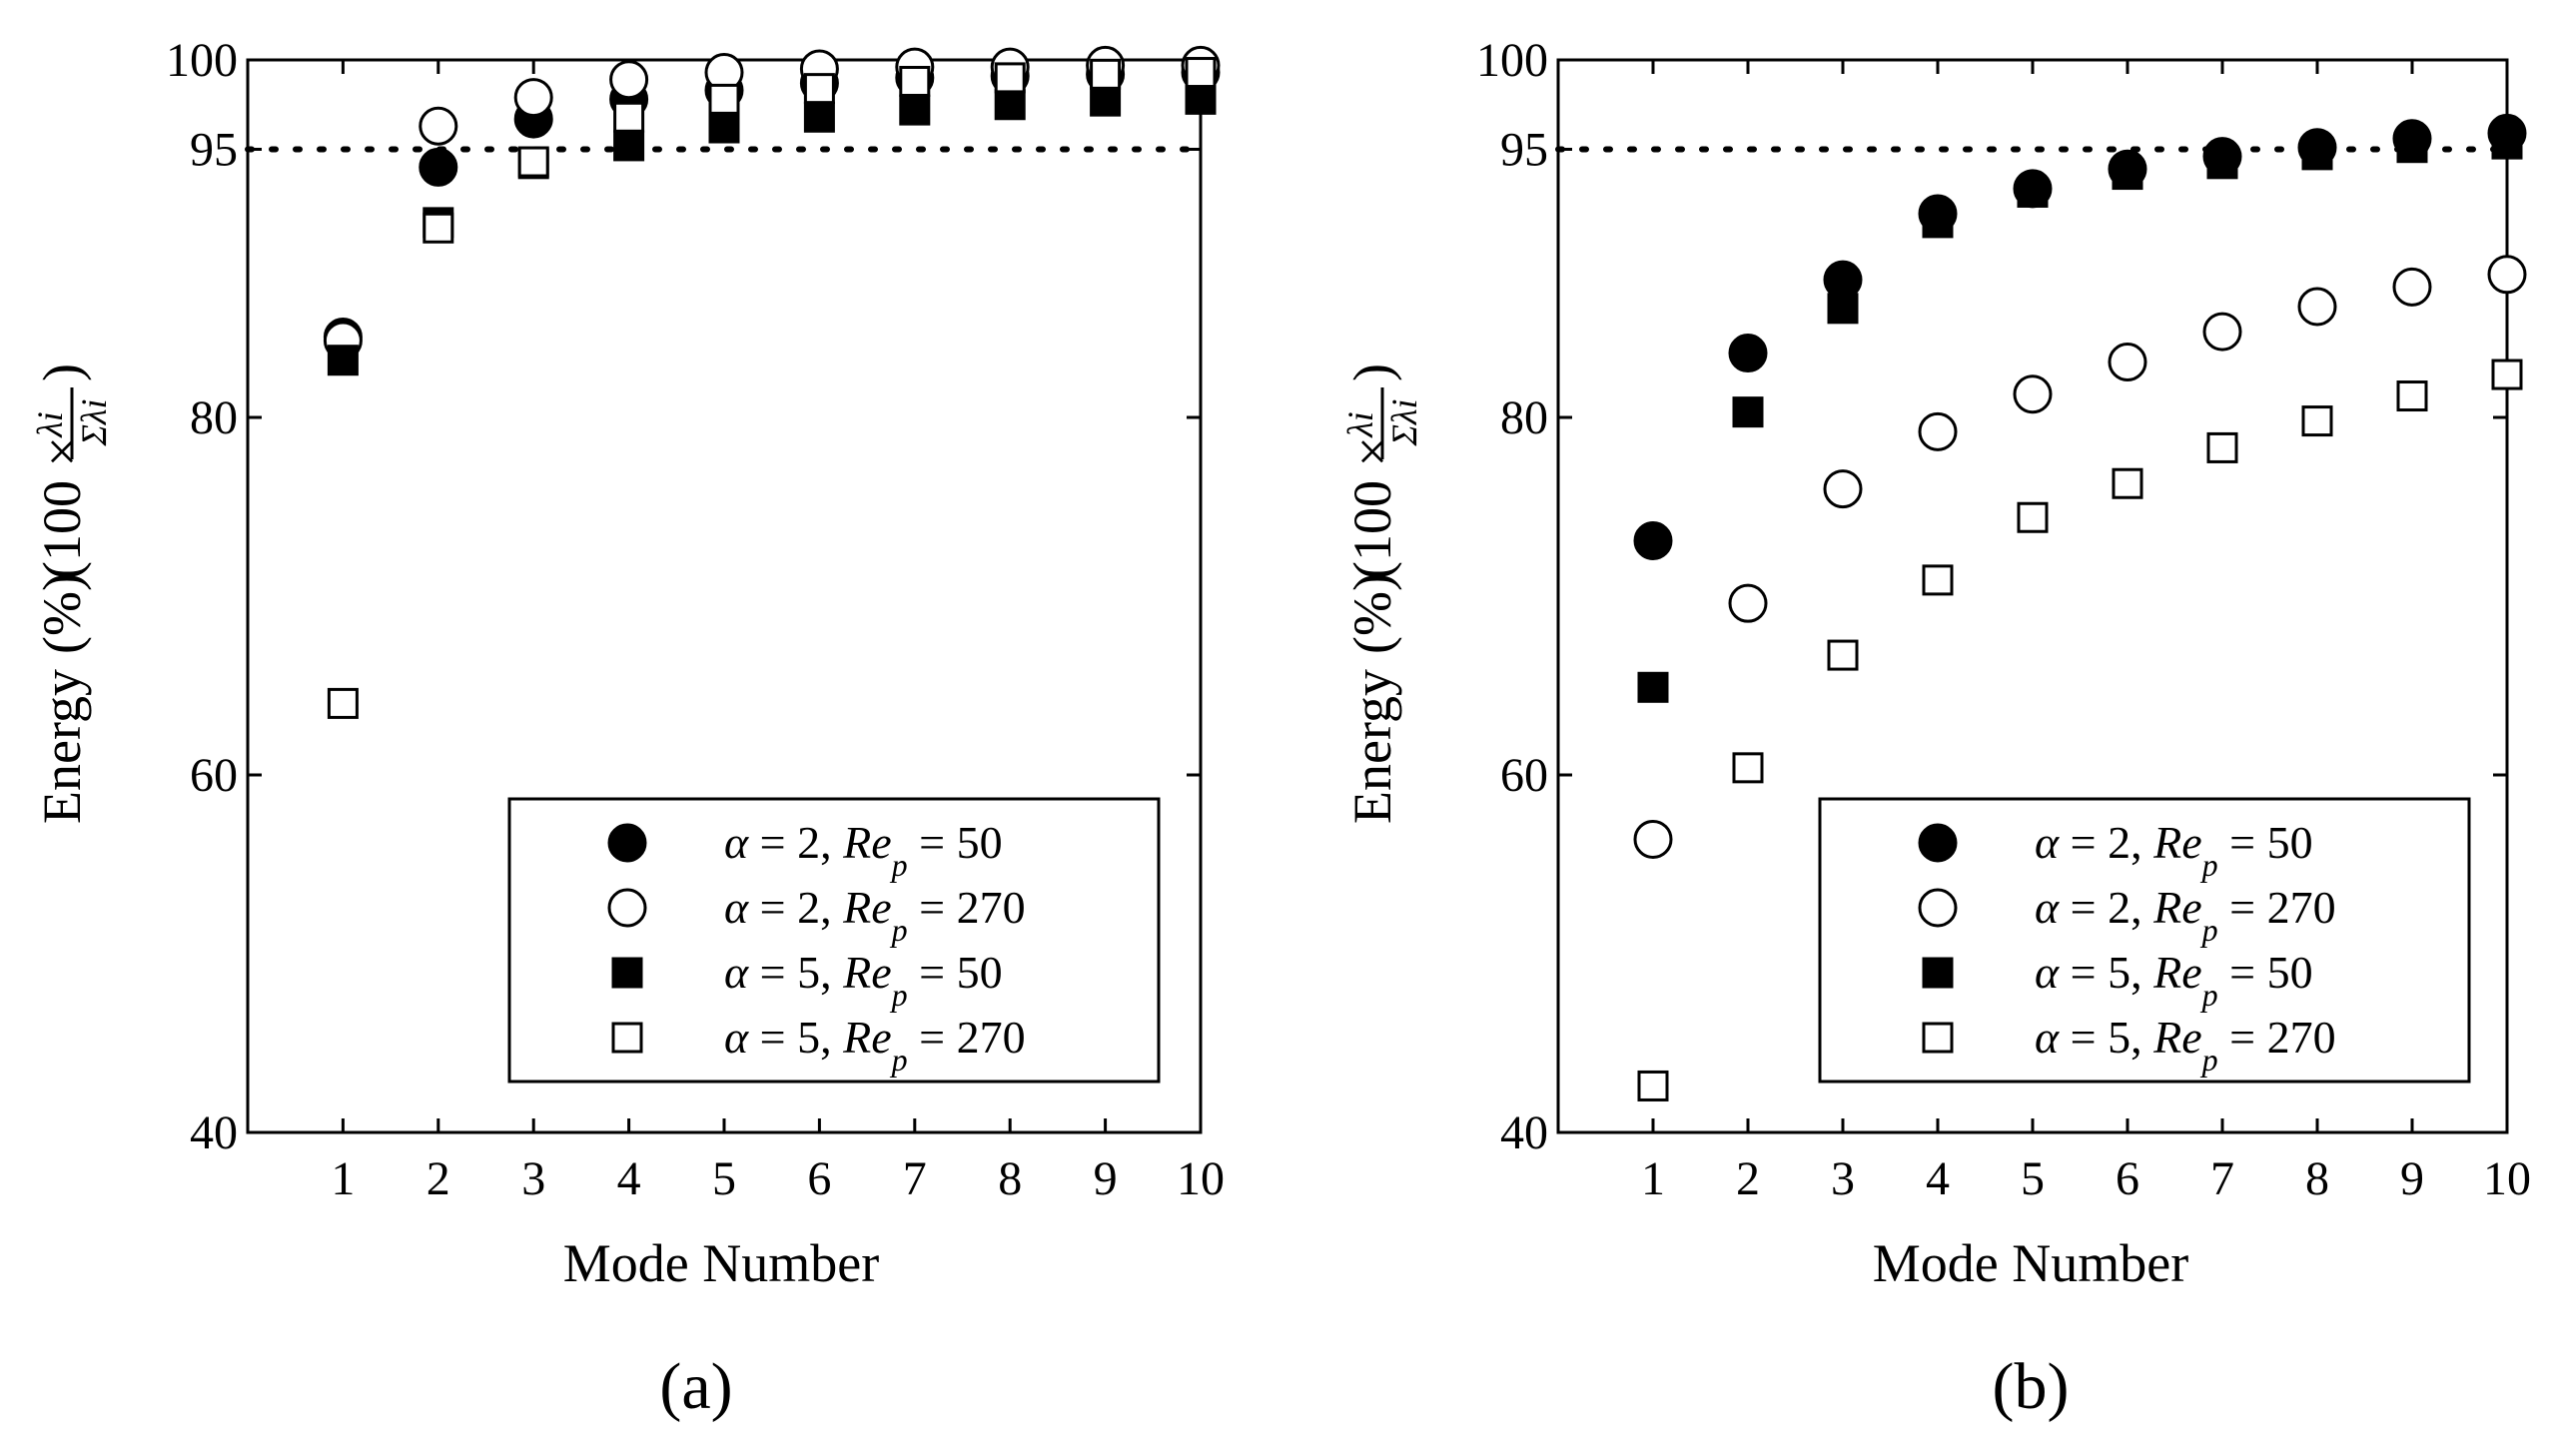 The height and width of the screenshot is (1456, 2550). Describe the element at coordinates (1106, 1179) in the screenshot. I see `x-tick-label: 9` at that location.